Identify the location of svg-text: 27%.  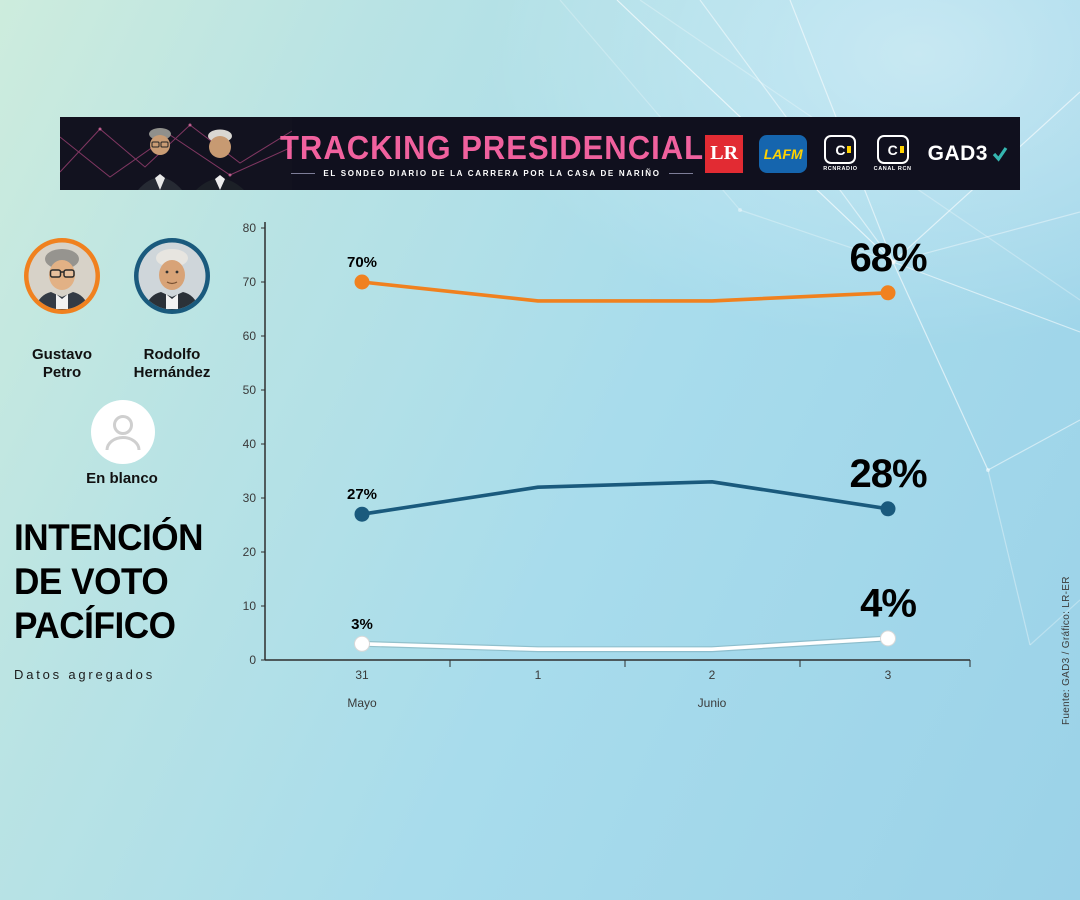
(362, 494).